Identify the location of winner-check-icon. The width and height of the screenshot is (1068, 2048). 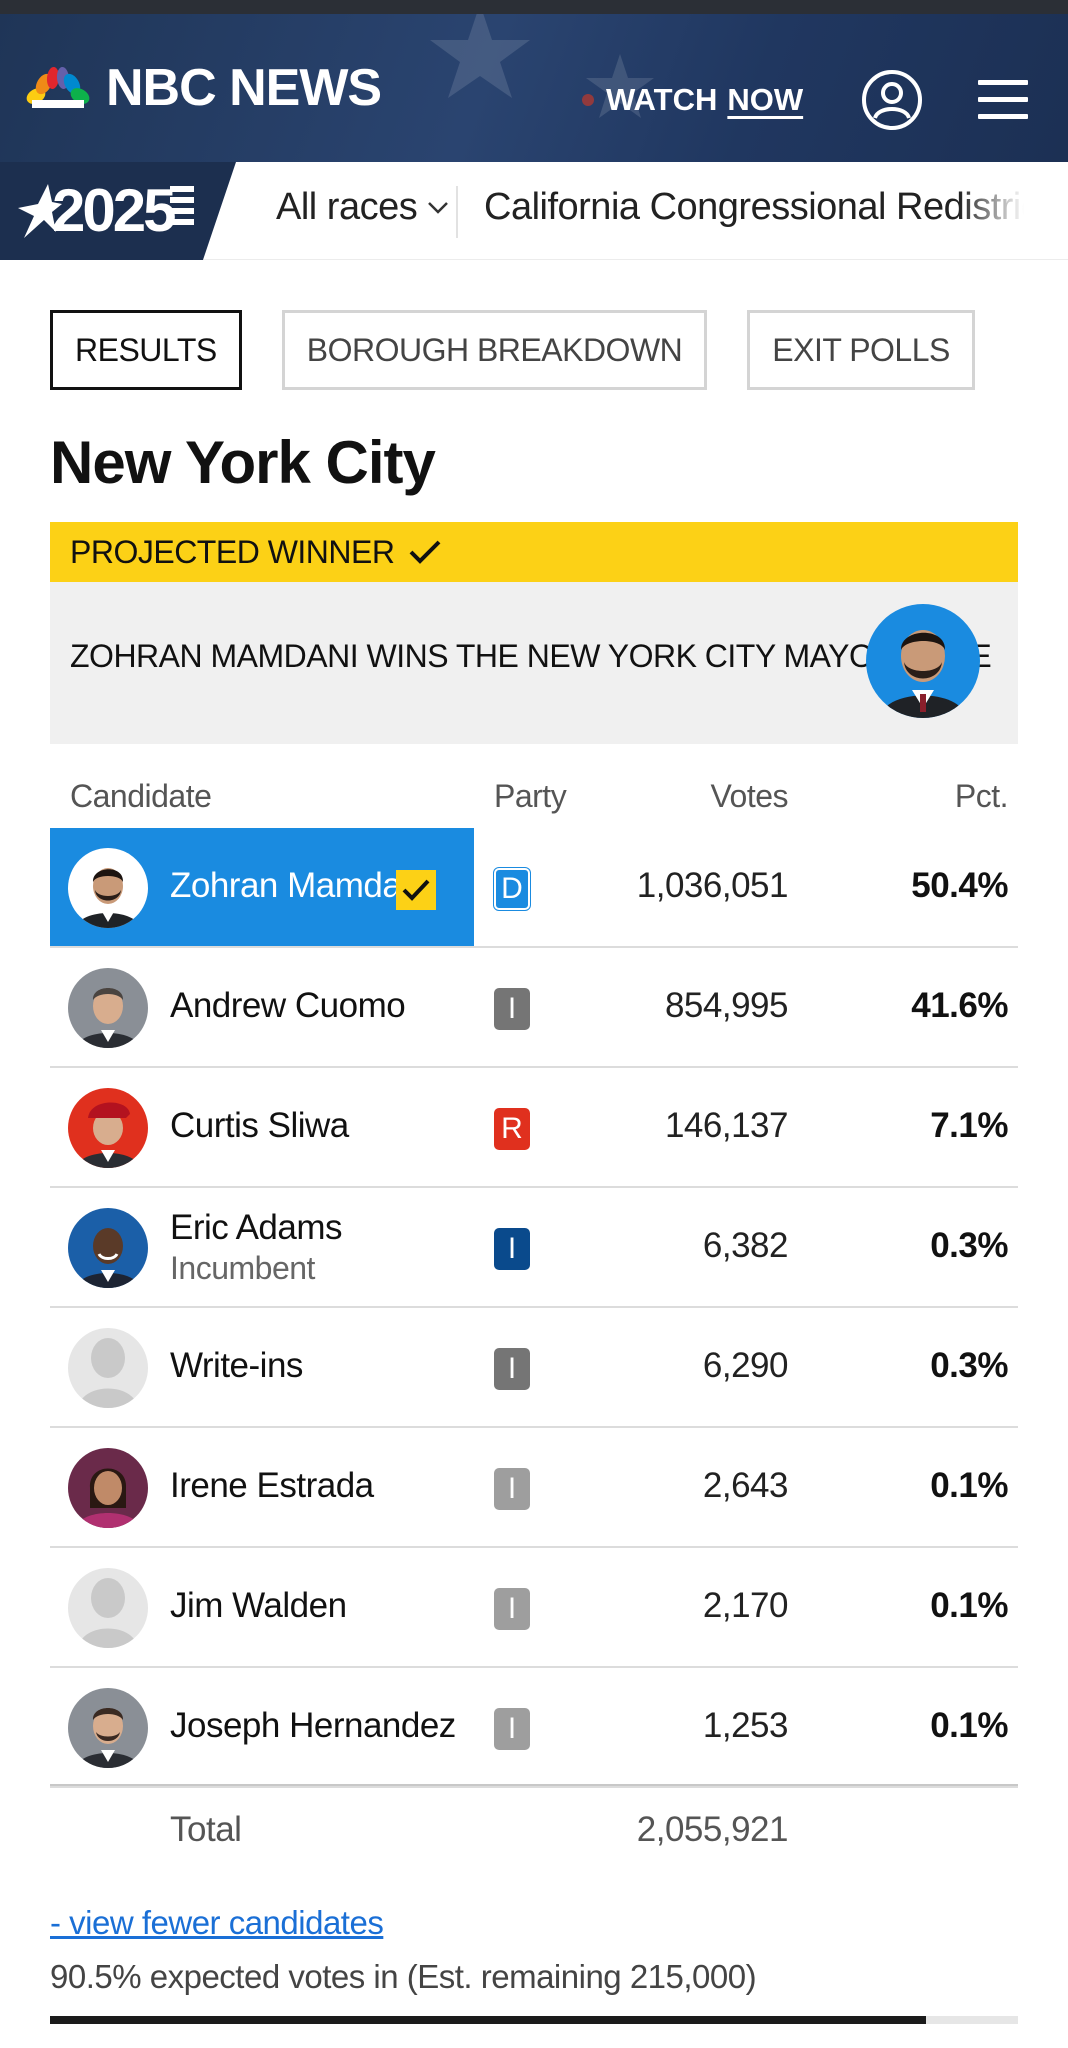
(416, 890).